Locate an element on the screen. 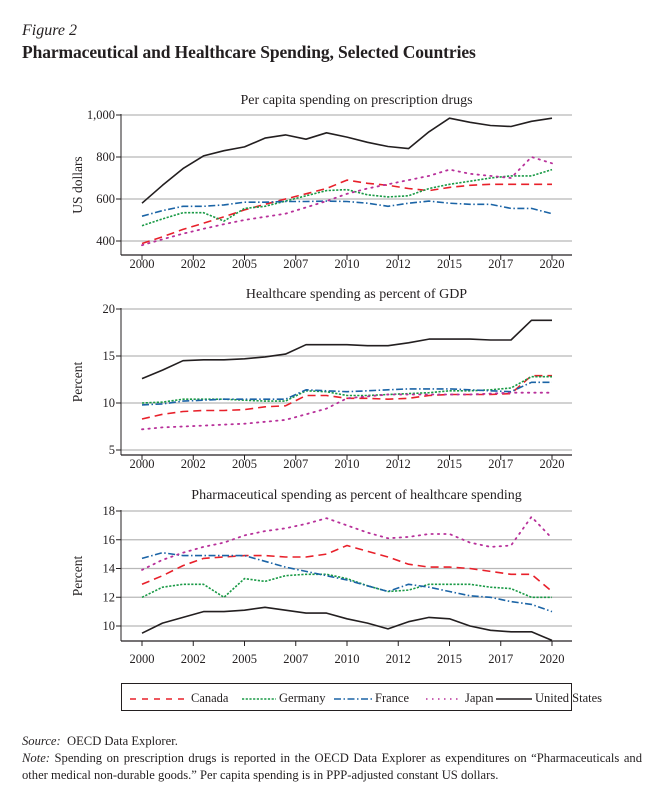  legend-item-germany: Germany is located at coordinates (283, 698).